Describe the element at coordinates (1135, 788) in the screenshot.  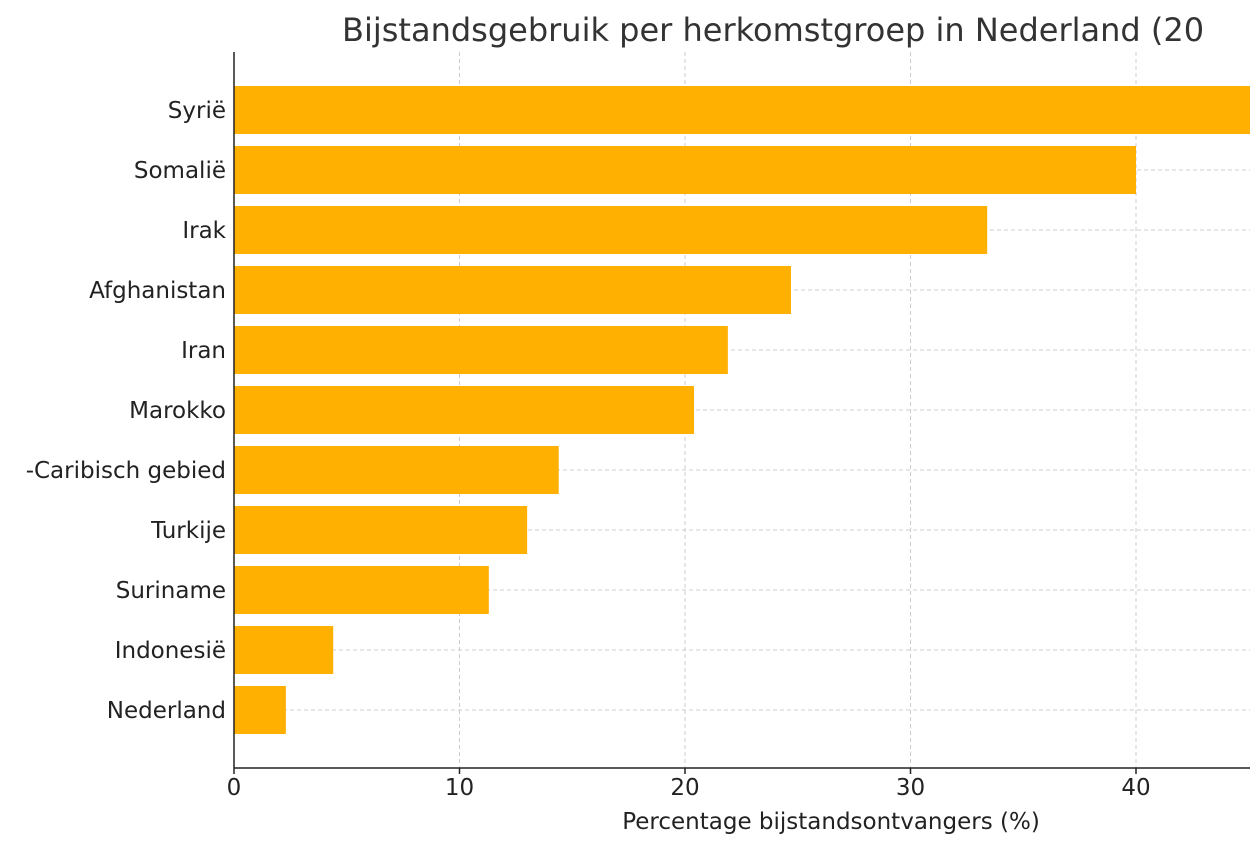
I see `x-tick-label: 40` at that location.